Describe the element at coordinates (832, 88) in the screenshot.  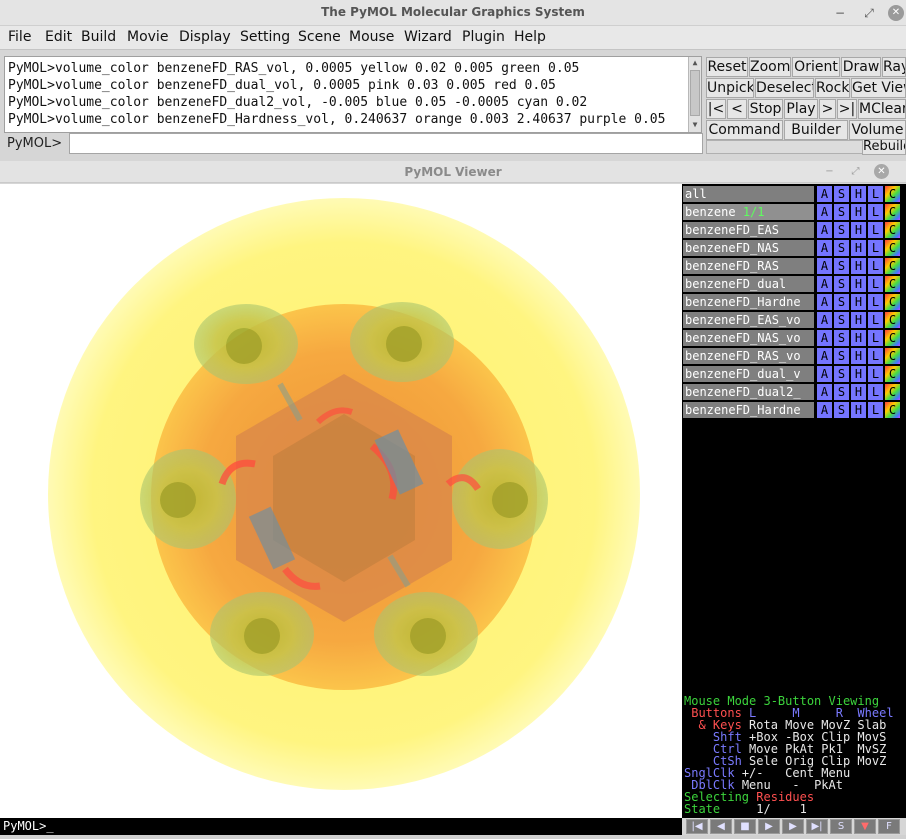
I see `rock-button: Rock` at that location.